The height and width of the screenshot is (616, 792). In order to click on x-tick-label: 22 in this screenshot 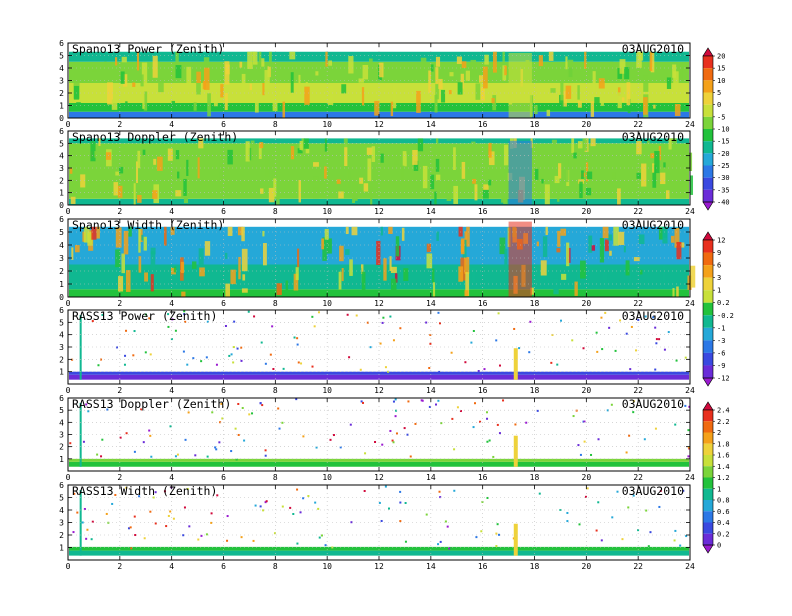, I will do `click(638, 390)`.